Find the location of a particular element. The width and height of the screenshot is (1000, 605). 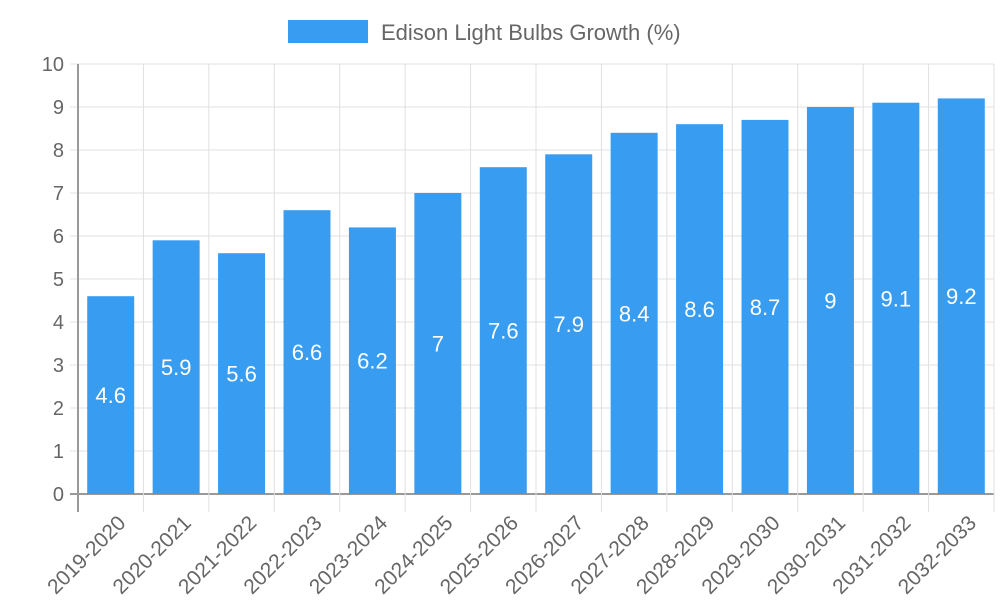

y-tick-label: 8 is located at coordinates (58, 151).